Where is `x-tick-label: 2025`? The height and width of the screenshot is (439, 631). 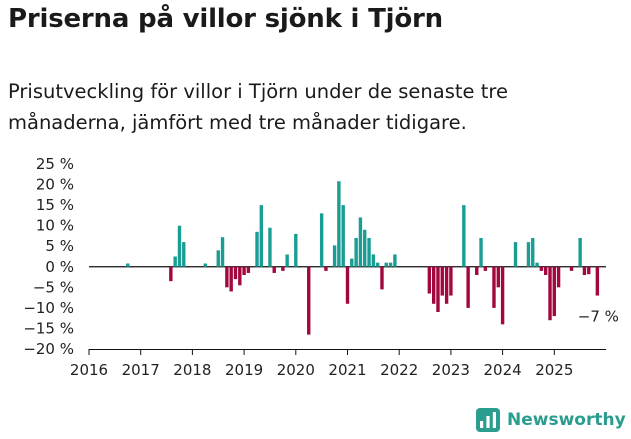 x-tick-label: 2025 is located at coordinates (554, 370).